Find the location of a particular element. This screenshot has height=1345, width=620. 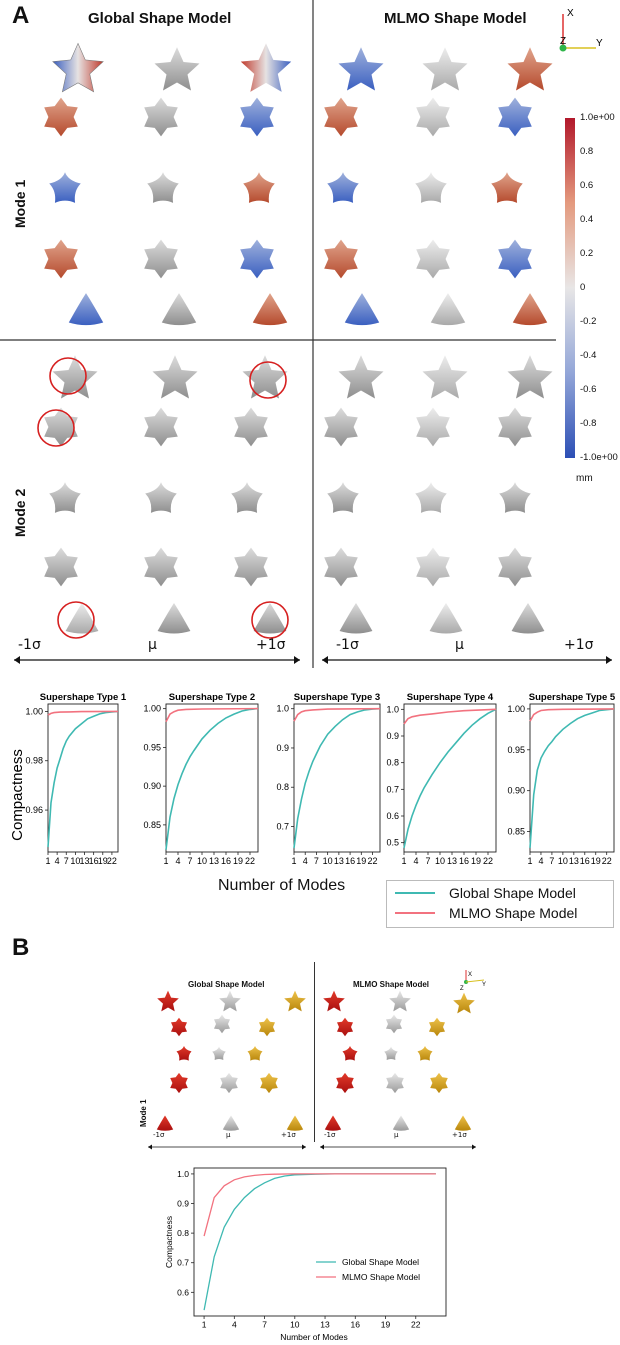

y-tick-label: 0.98 is located at coordinates (34, 761).